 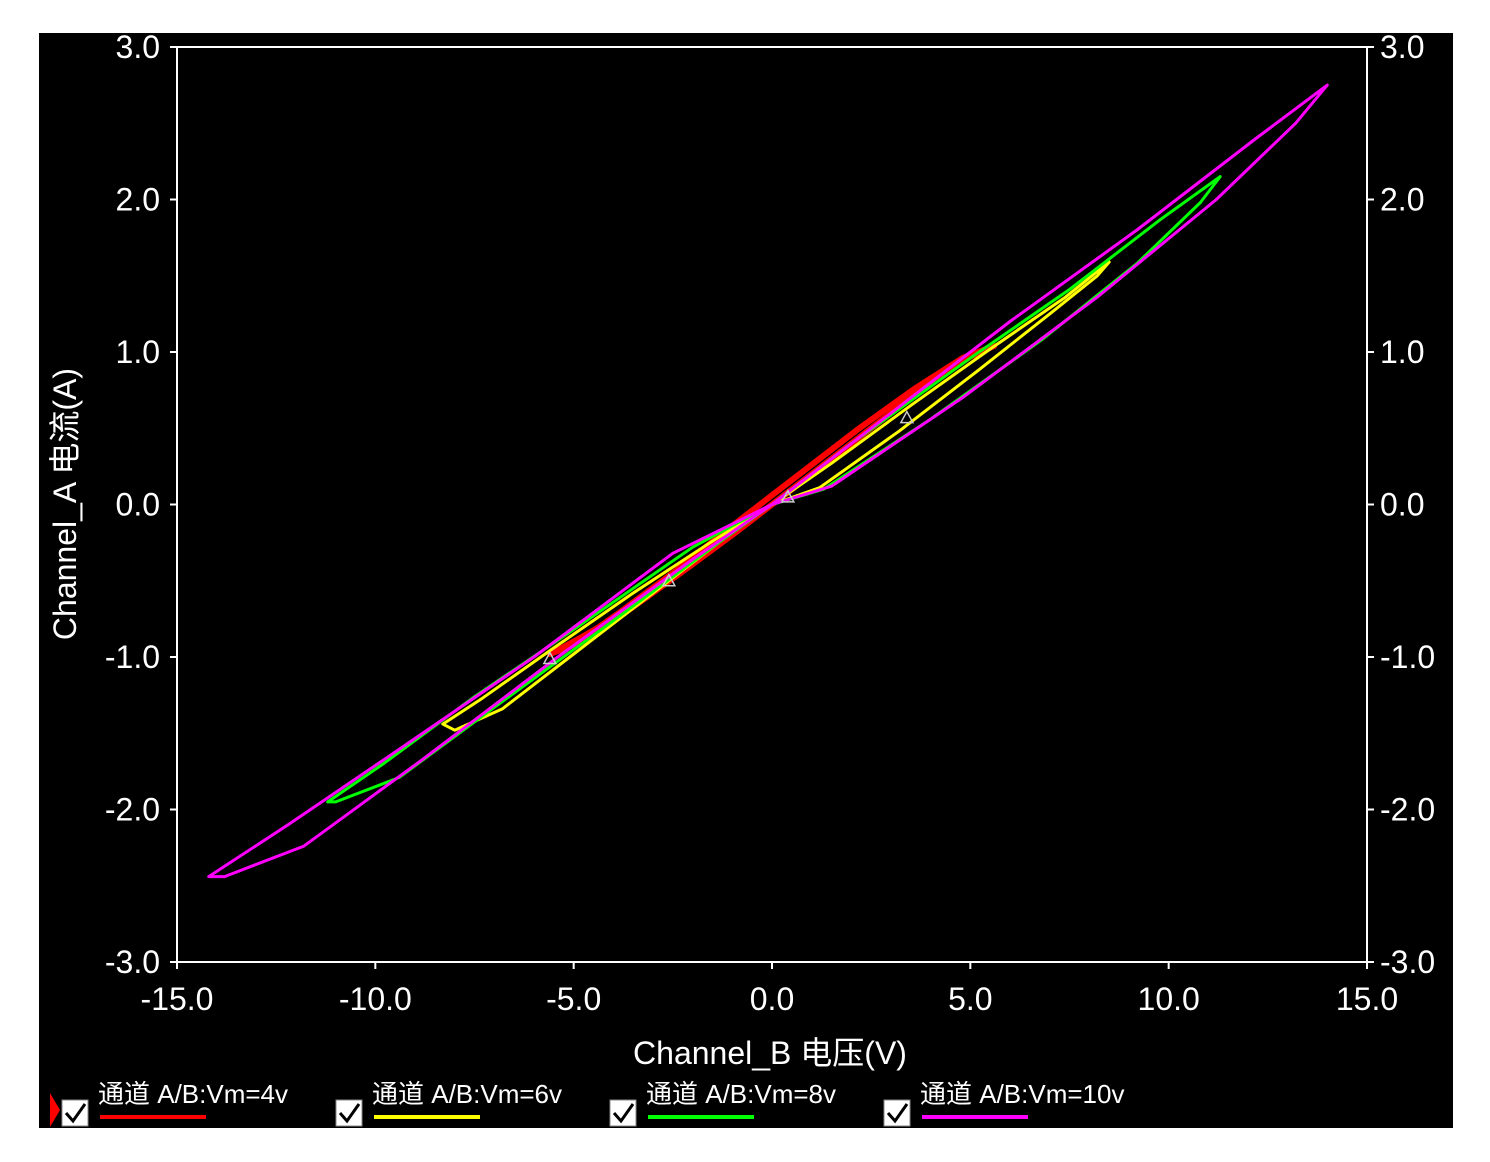 I want to click on legend-entry-2: 通道 A/B:Vm=6v, so click(x=448, y=1103).